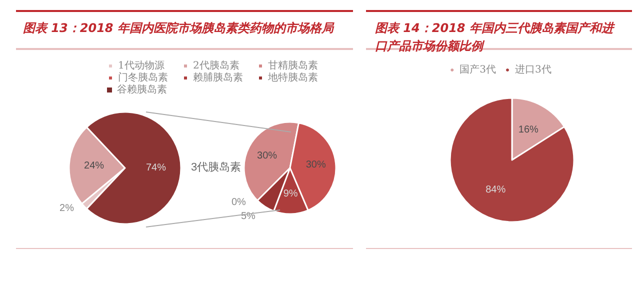  Describe the element at coordinates (293, 66) in the screenshot. I see `legend-label: 甘精胰岛素` at that location.